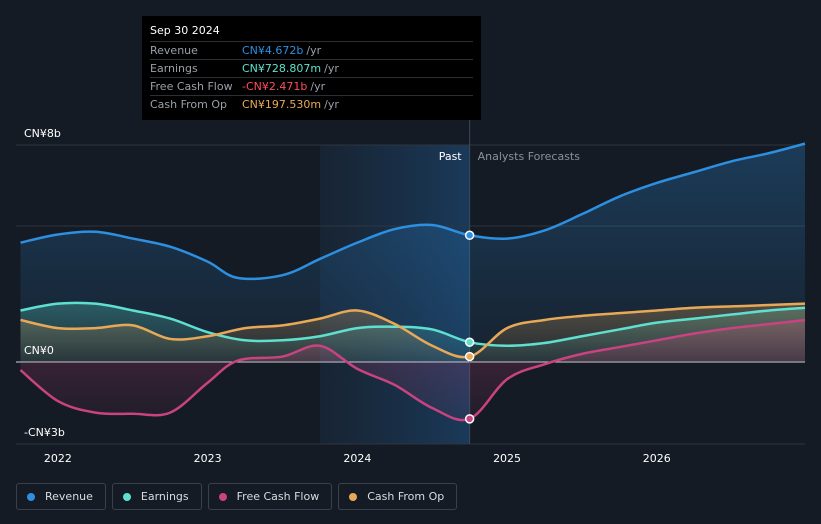  Describe the element at coordinates (469, 356) in the screenshot. I see `series-marker-cash-from-op` at that location.